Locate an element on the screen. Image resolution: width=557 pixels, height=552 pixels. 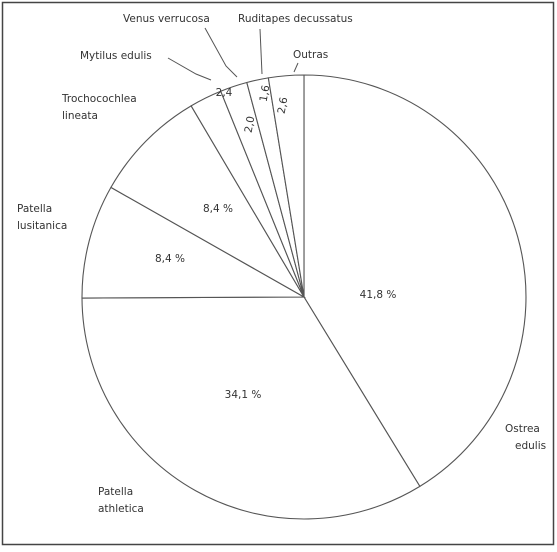
category-label-1-line1: Patella is located at coordinates (115, 492).